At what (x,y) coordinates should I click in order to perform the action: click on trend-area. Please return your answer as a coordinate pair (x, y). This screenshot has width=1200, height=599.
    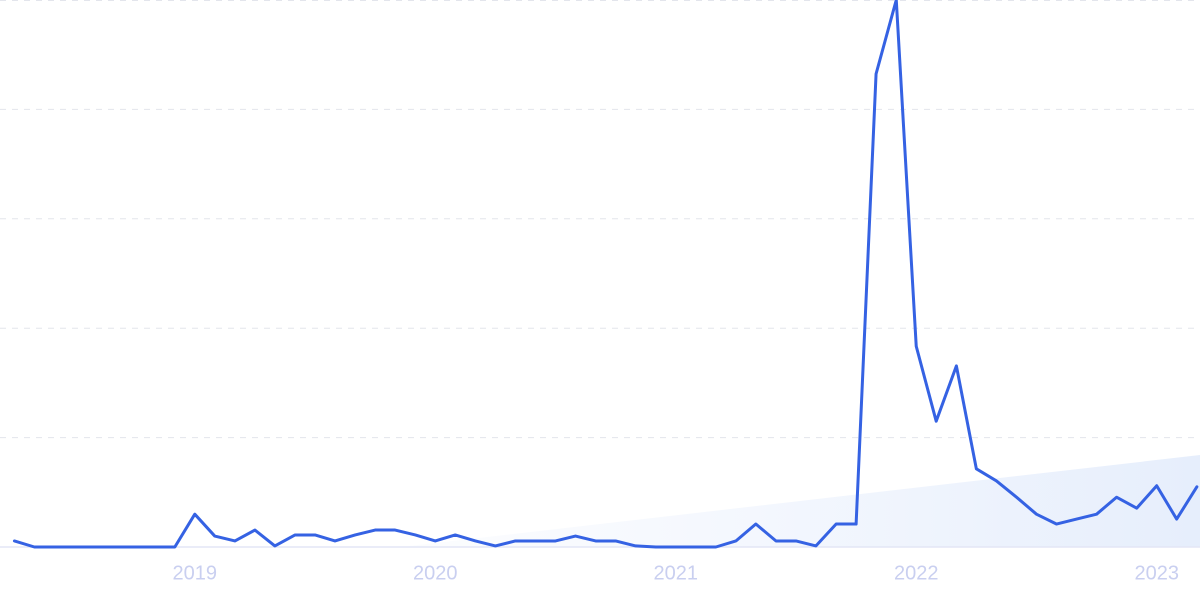
    Looking at the image, I should click on (800, 501).